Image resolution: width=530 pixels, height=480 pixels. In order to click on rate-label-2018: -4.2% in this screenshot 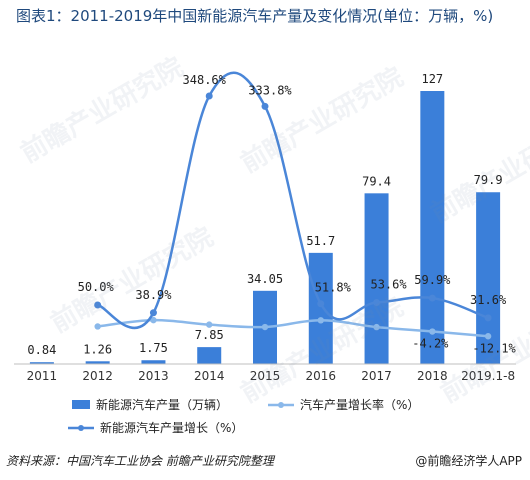, I will do `click(430, 344)`.